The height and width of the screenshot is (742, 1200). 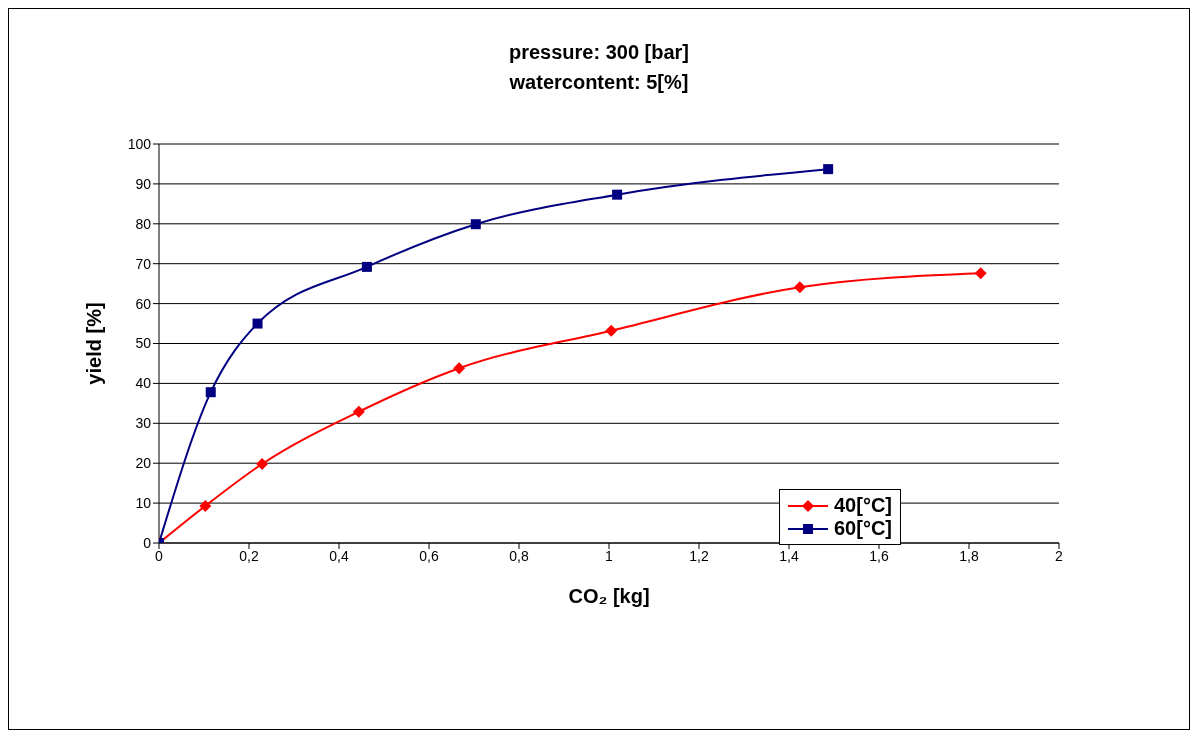 I want to click on x-tick-label: 1,8, so click(x=969, y=555).